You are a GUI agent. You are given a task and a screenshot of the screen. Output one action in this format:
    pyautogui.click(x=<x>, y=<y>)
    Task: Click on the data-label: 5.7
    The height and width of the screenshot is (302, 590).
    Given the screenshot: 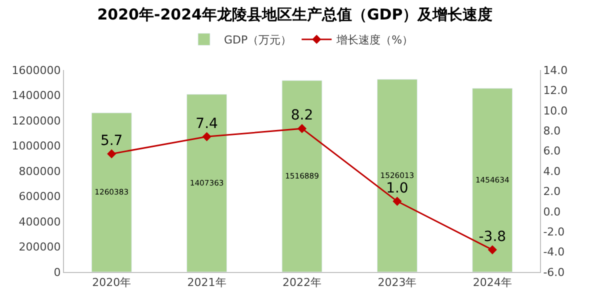 What is the action you would take?
    pyautogui.click(x=111, y=140)
    